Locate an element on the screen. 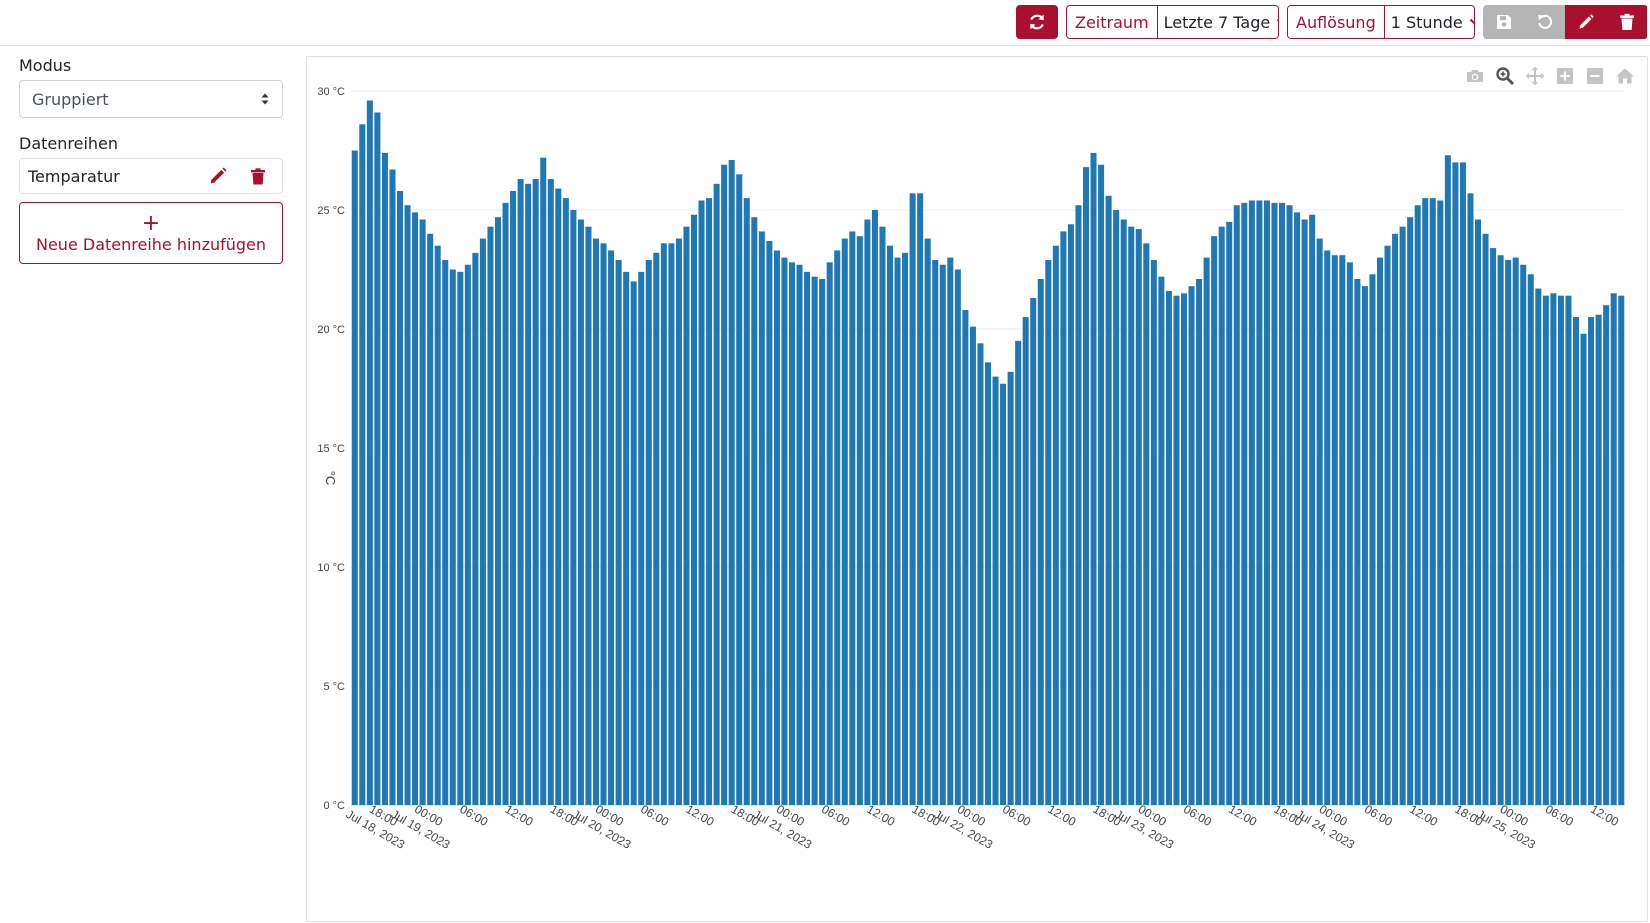 This screenshot has width=1650, height=923. add-series-button: + Neue Datenreihe hinzufügen is located at coordinates (151, 233).